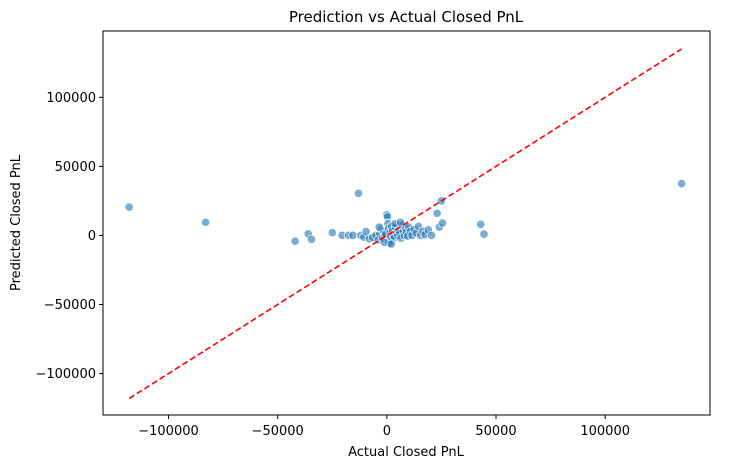 The width and height of the screenshot is (733, 470). What do you see at coordinates (406, 17) in the screenshot?
I see `chart-title: Prediction vs Actual Closed PnL` at bounding box center [406, 17].